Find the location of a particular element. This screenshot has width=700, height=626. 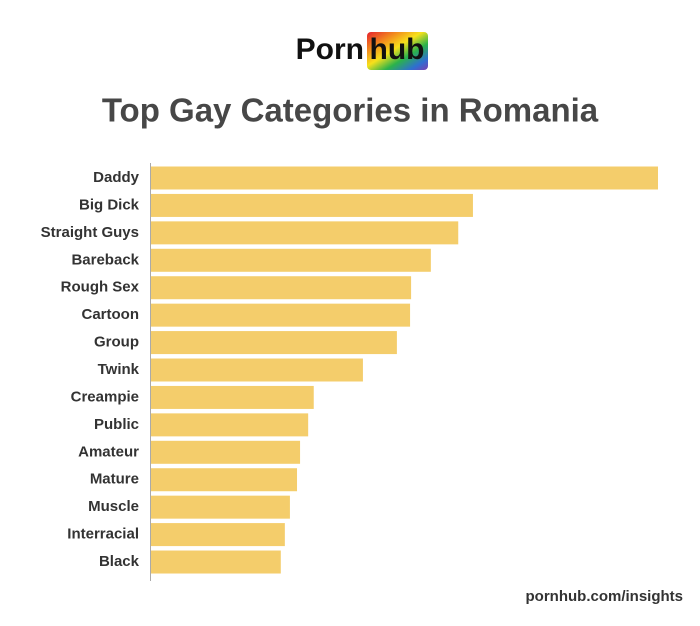

y-tick-label: Amateur is located at coordinates (108, 451).